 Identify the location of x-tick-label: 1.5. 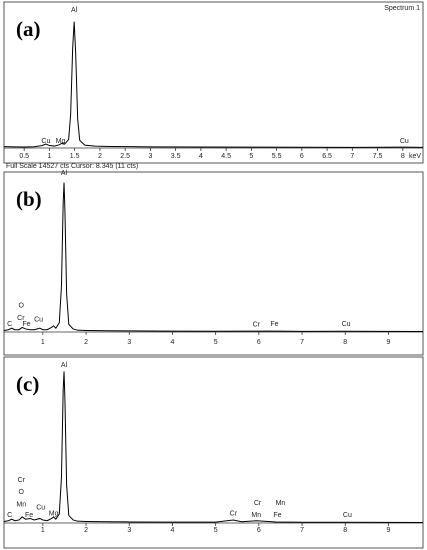
(75, 156).